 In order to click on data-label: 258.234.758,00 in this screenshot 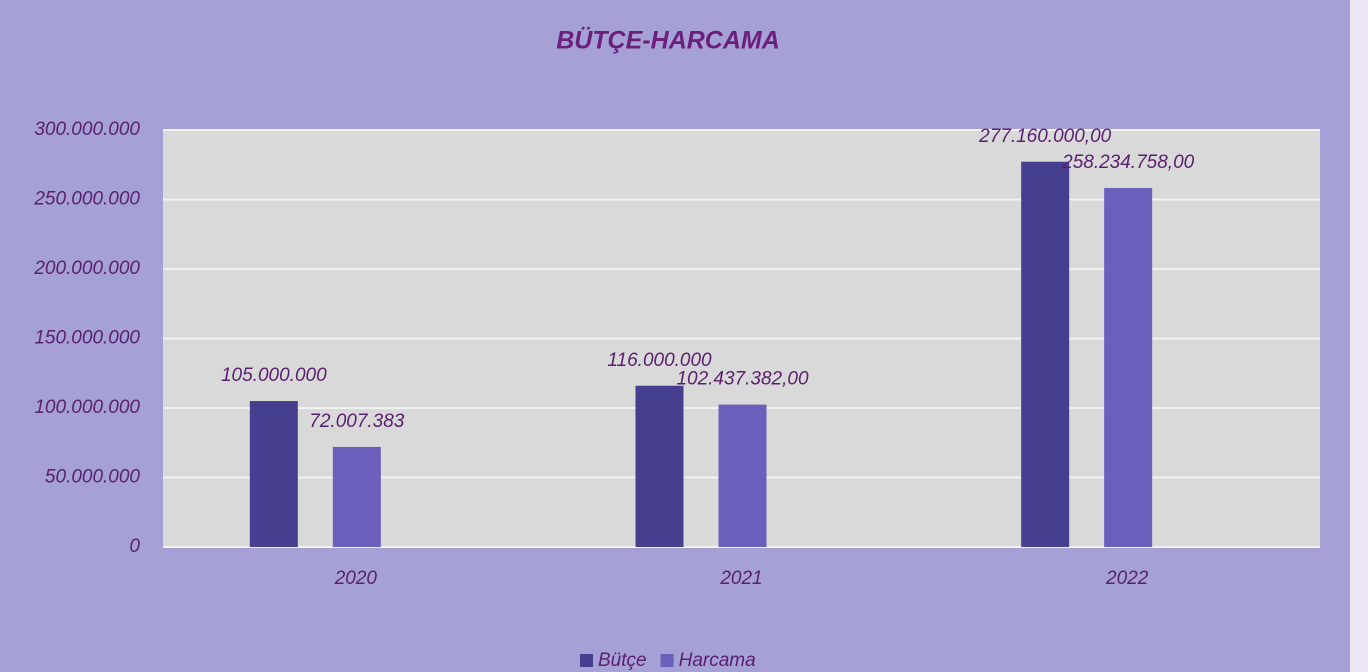, I will do `click(1128, 162)`.